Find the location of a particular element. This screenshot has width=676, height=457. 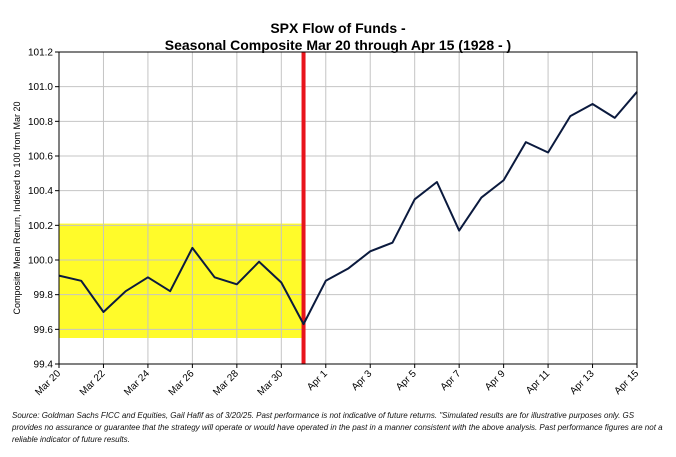

x-tick-label: Mar 28 is located at coordinates (226, 383).